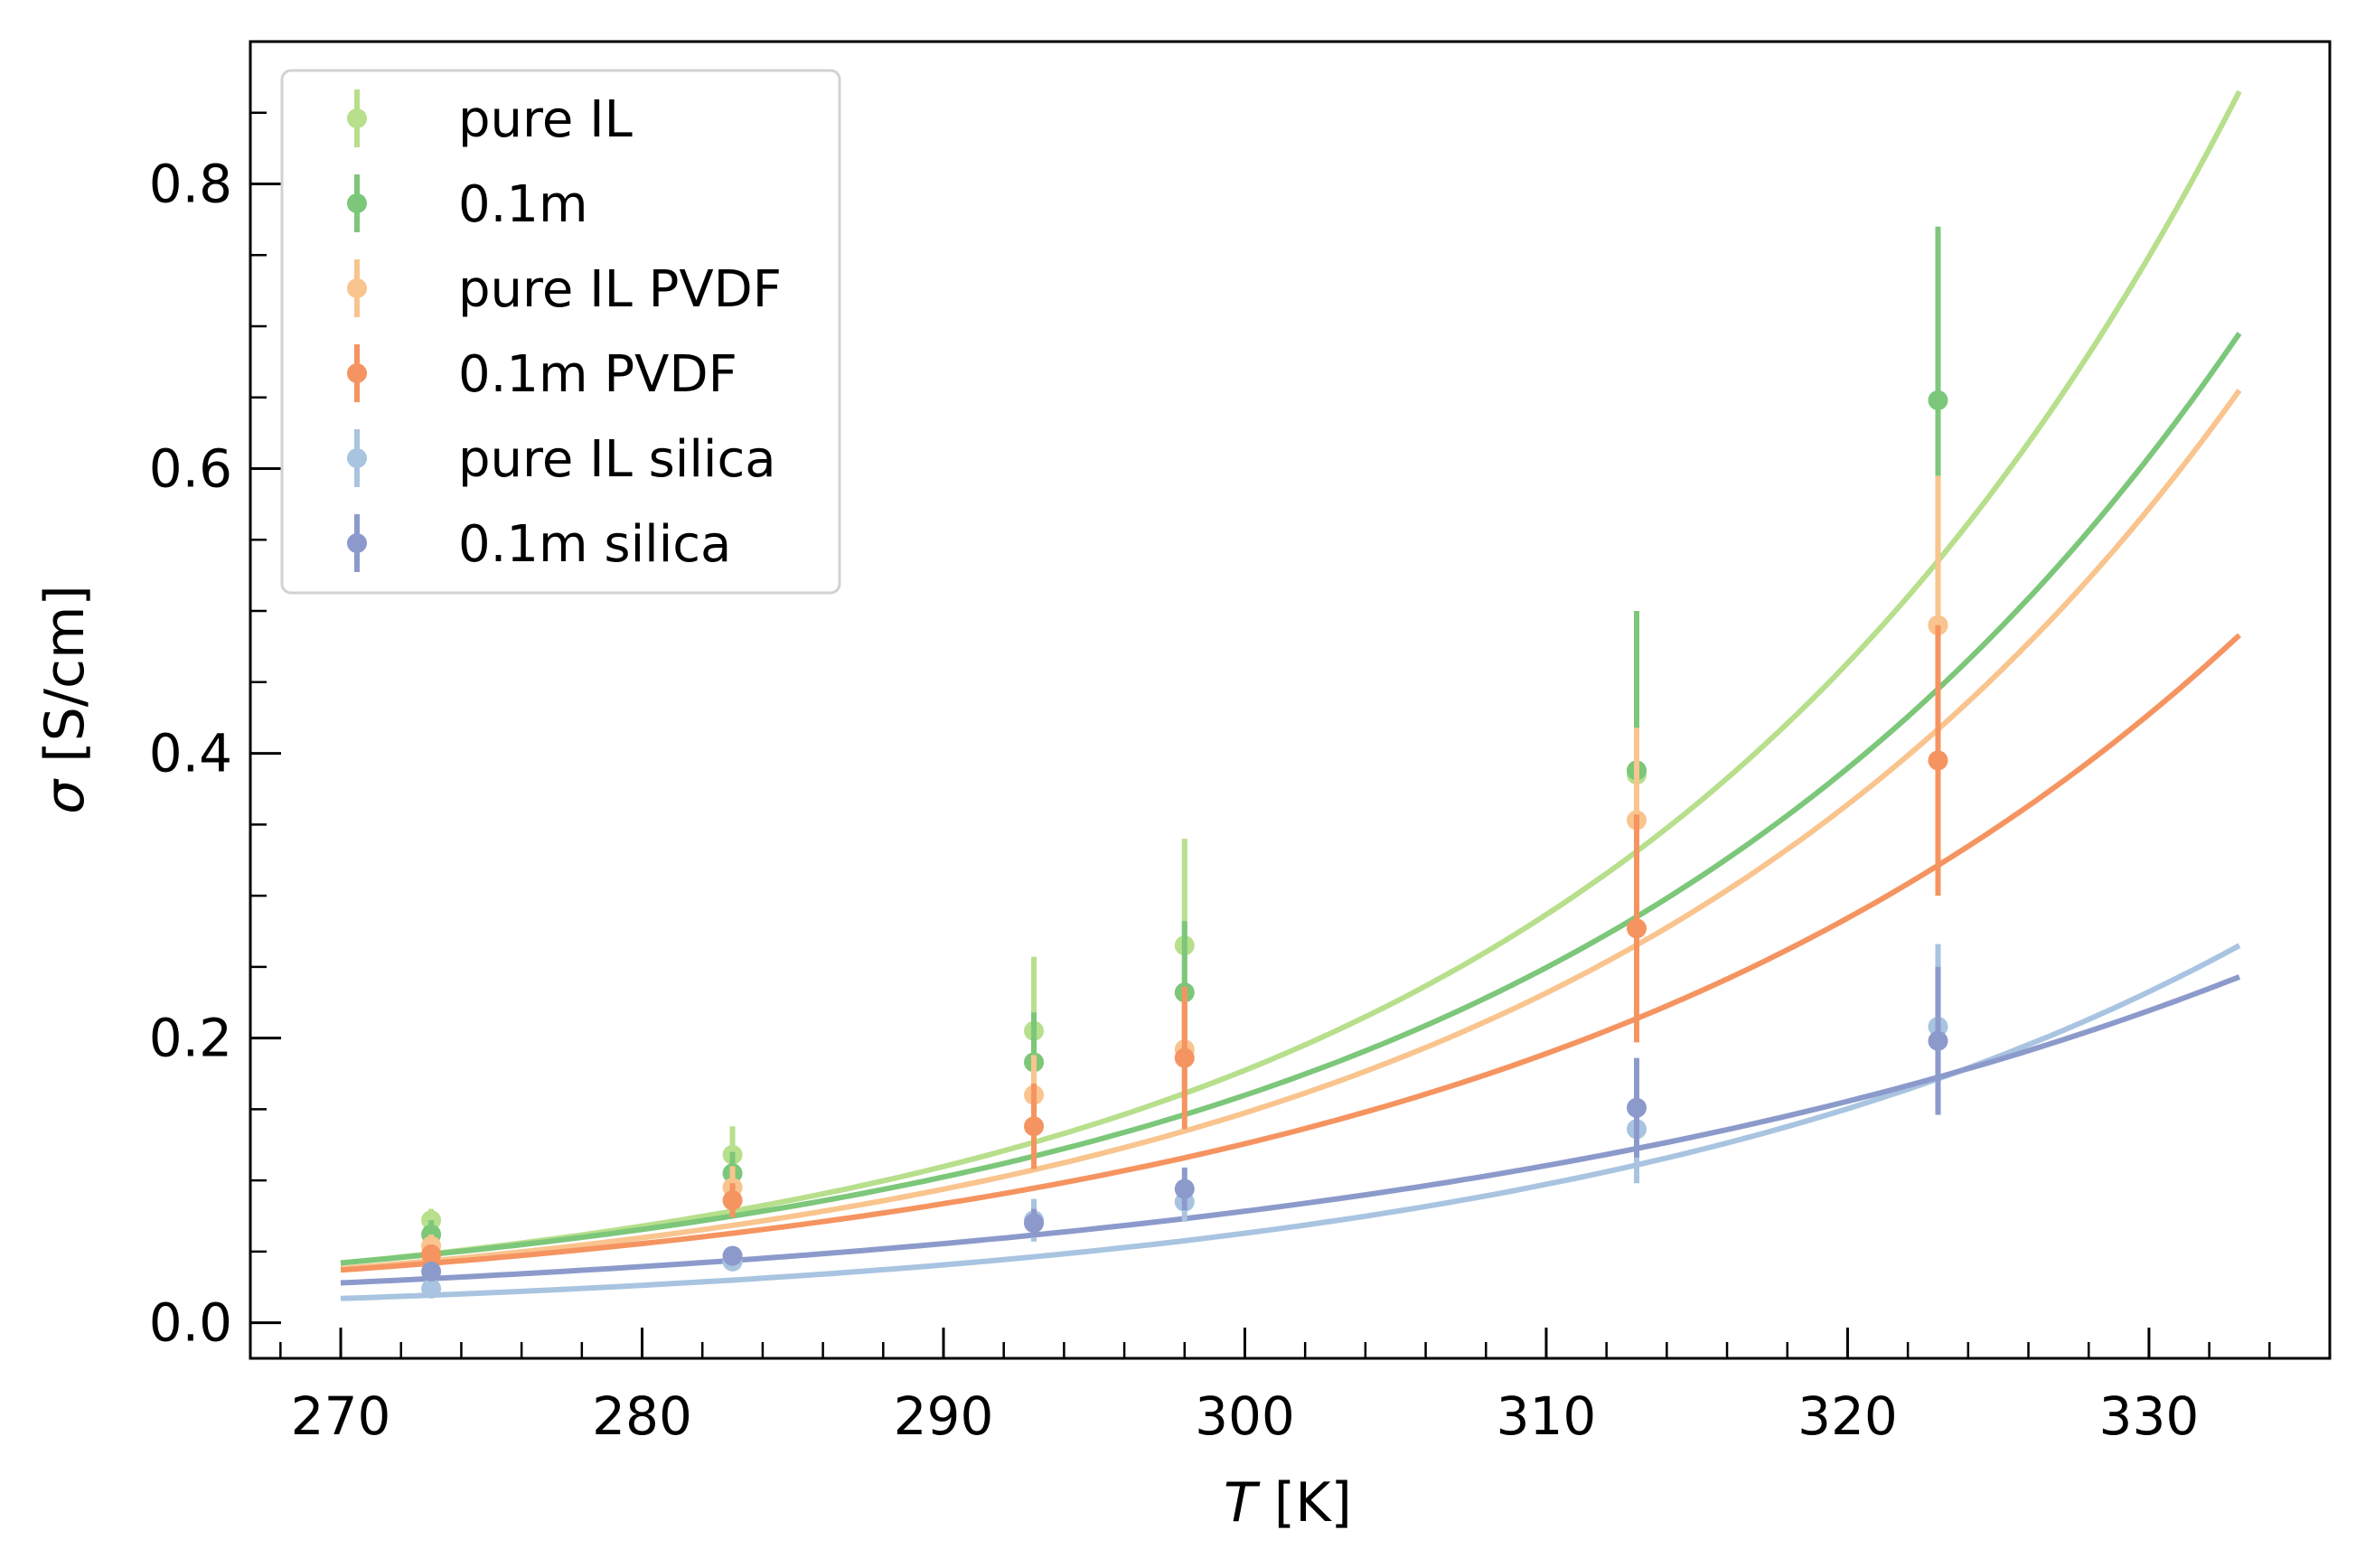 Image resolution: width=2356 pixels, height=1568 pixels. What do you see at coordinates (190, 469) in the screenshot?
I see `y-tick-label: 0.6` at bounding box center [190, 469].